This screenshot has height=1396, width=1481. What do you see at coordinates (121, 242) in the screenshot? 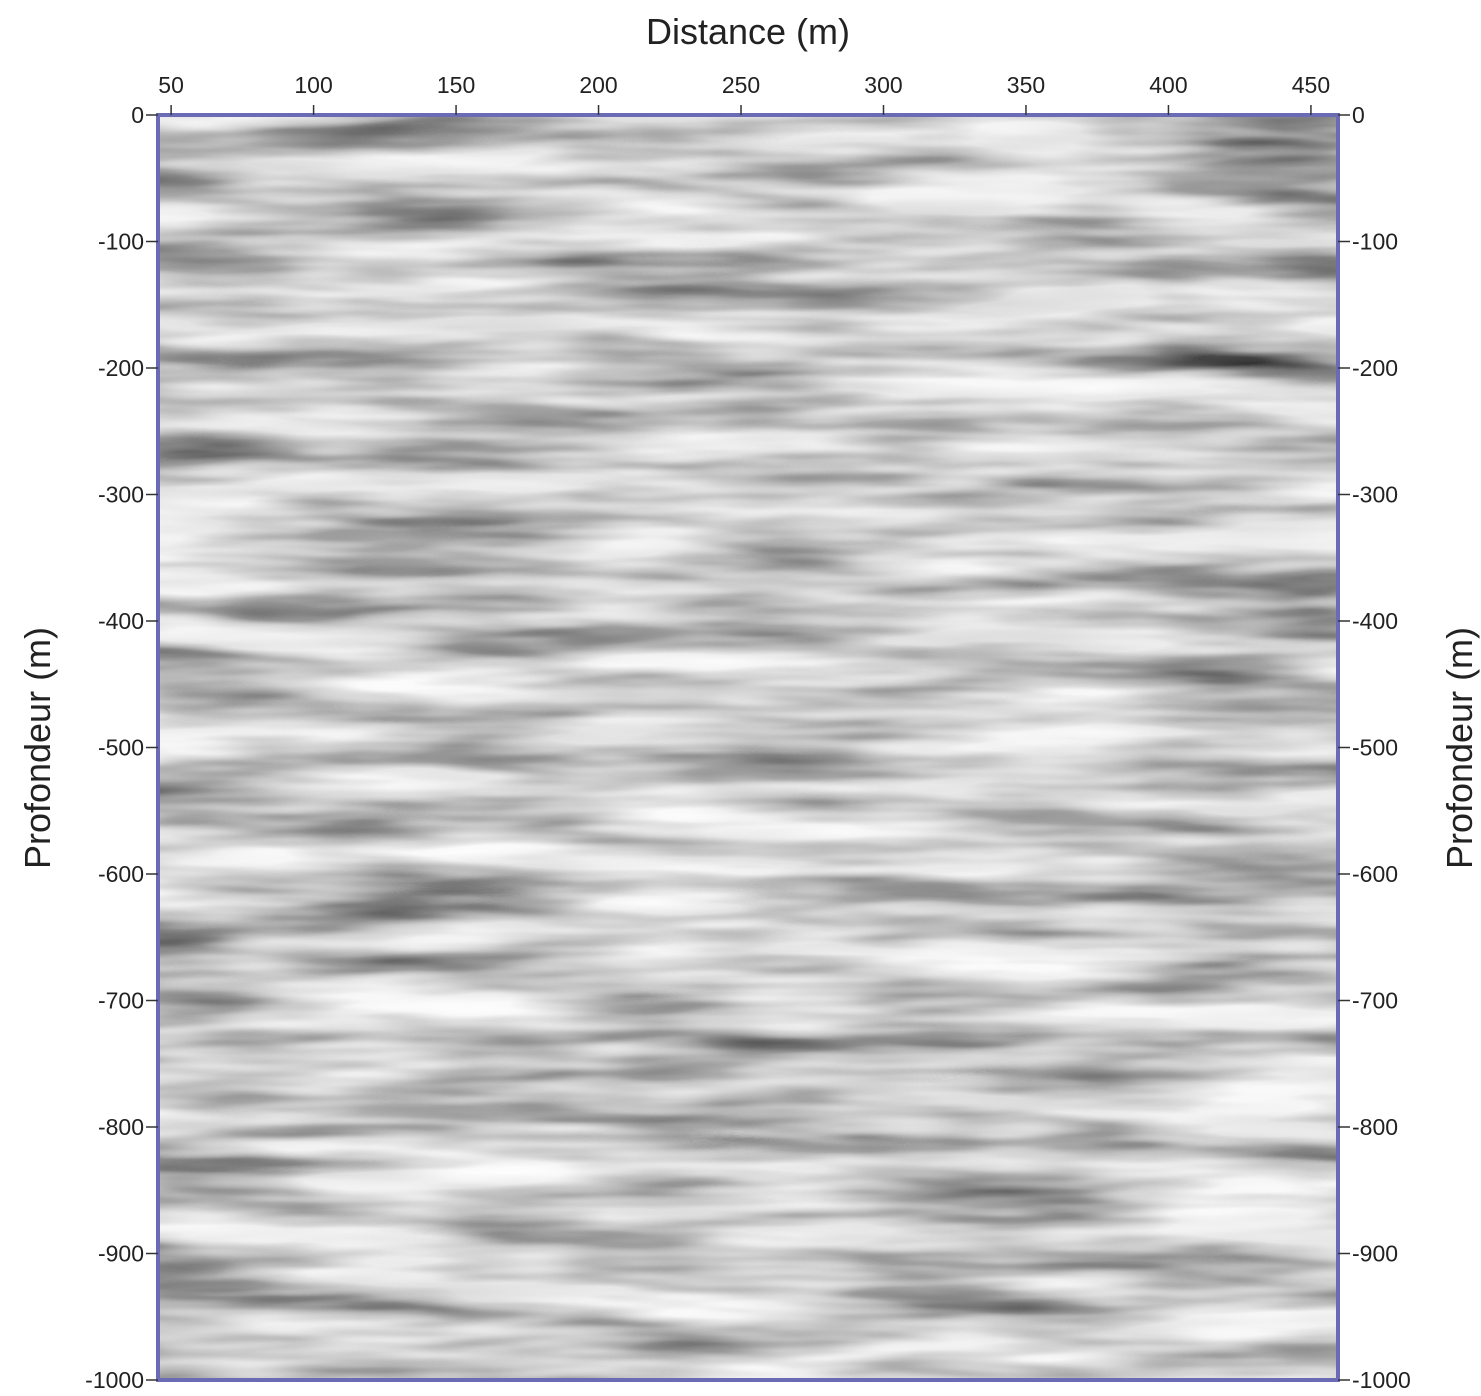
I see `y-tick-label: -100` at bounding box center [121, 242].